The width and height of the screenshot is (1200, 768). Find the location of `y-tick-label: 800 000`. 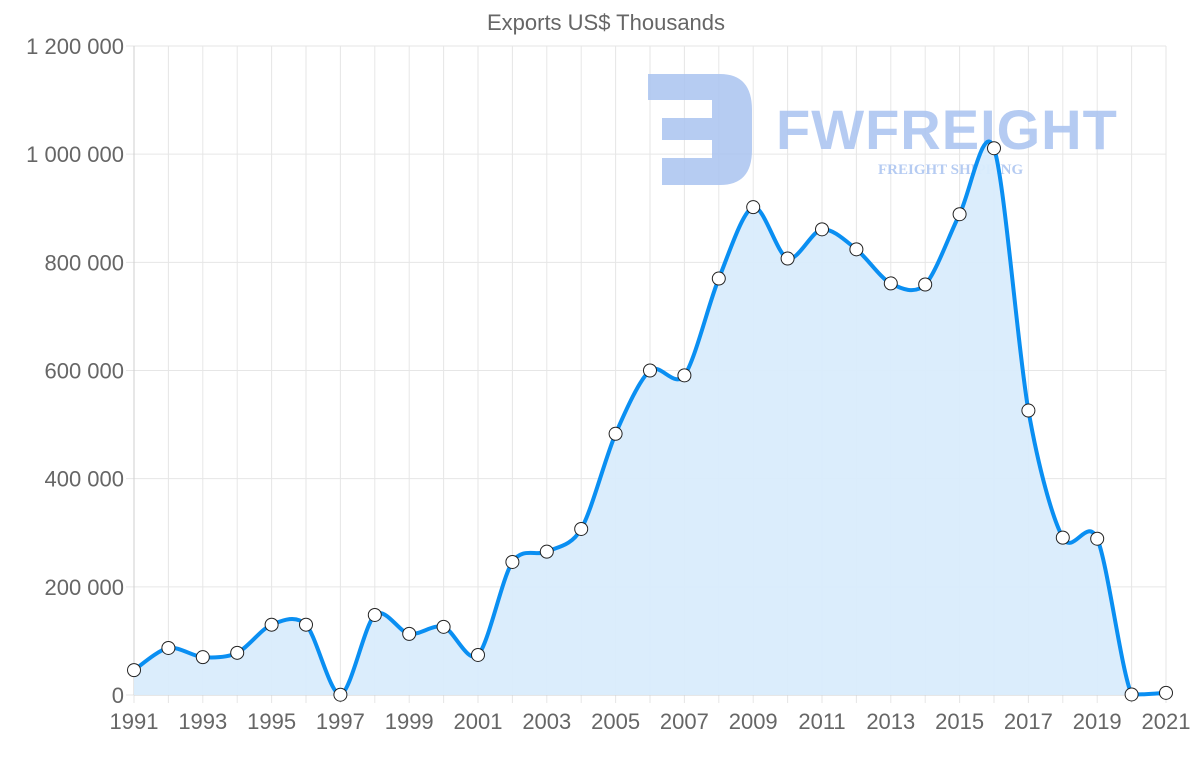

y-tick-label: 800 000 is located at coordinates (84, 262).